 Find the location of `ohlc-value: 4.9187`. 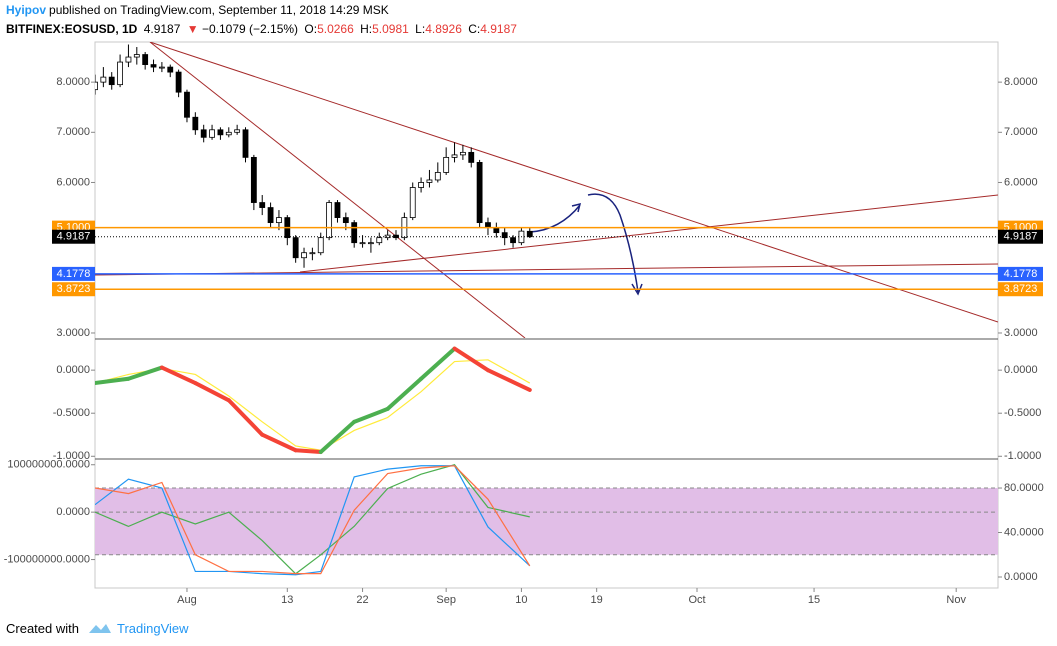

ohlc-value: 4.9187 is located at coordinates (498, 29).